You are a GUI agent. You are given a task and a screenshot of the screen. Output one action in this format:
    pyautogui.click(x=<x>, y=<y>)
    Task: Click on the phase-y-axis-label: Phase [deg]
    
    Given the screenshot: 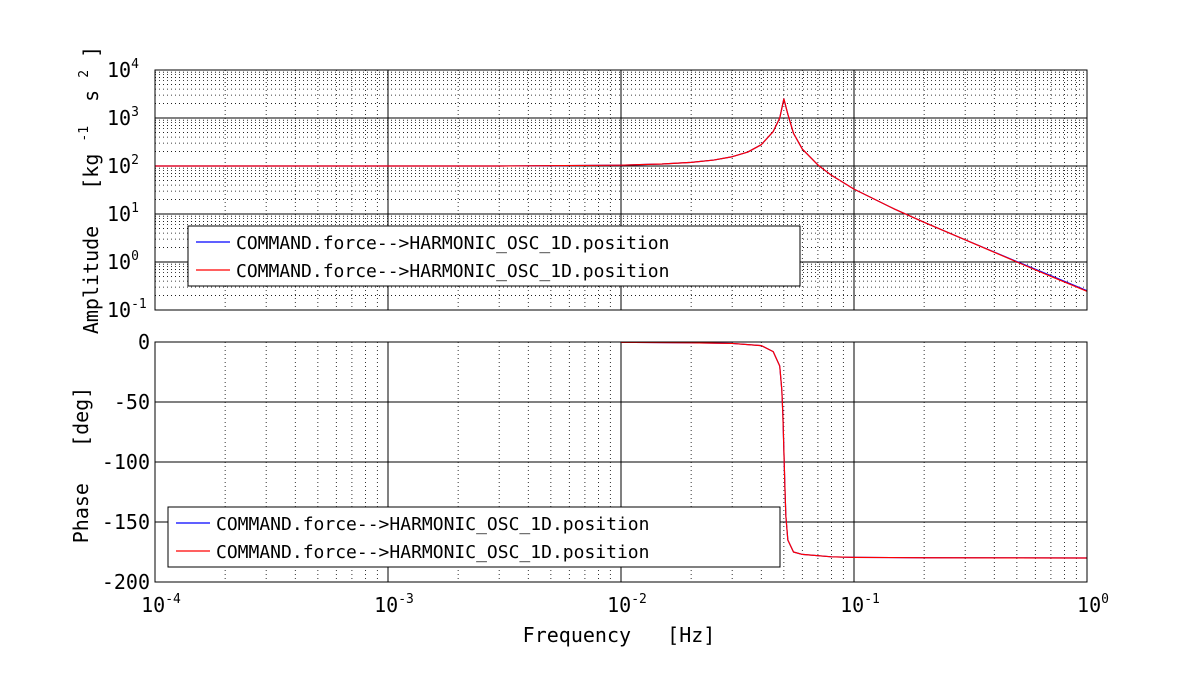 What is the action you would take?
    pyautogui.click(x=81, y=465)
    